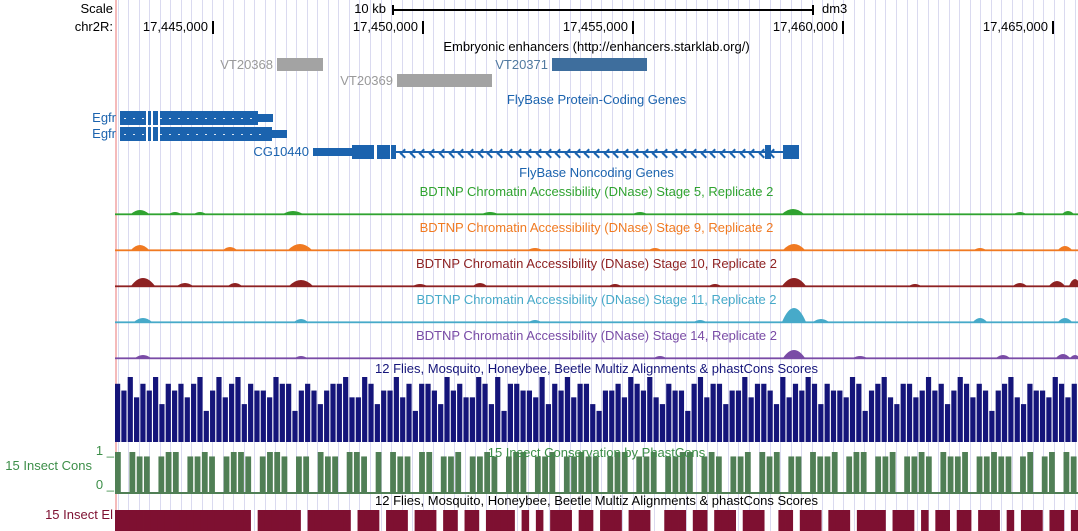 This screenshot has height=531, width=1078. Describe the element at coordinates (1015, 26) in the screenshot. I see `ruler-position-label: 17,465,000` at that location.